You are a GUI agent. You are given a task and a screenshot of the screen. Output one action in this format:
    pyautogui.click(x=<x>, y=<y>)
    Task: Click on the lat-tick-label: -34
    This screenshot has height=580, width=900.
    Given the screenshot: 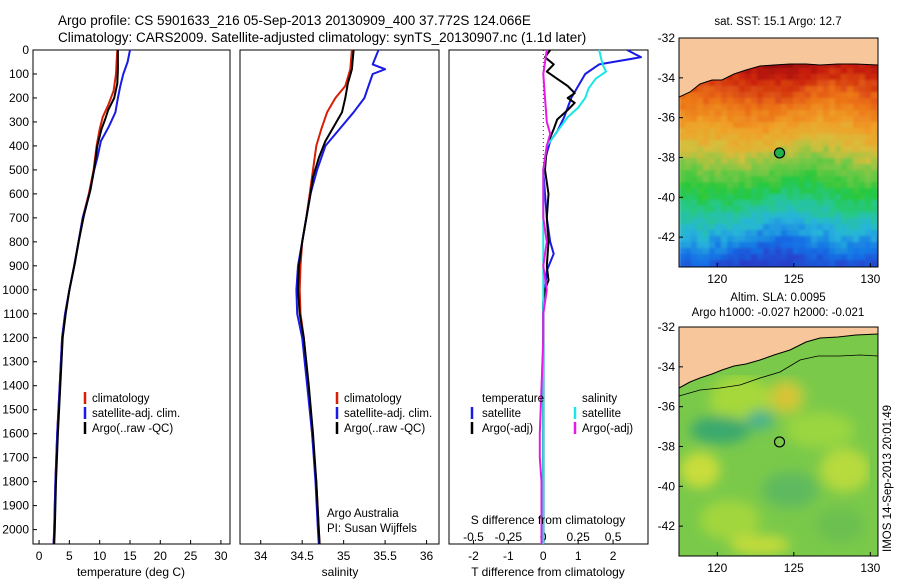 What is the action you would take?
    pyautogui.click(x=667, y=78)
    